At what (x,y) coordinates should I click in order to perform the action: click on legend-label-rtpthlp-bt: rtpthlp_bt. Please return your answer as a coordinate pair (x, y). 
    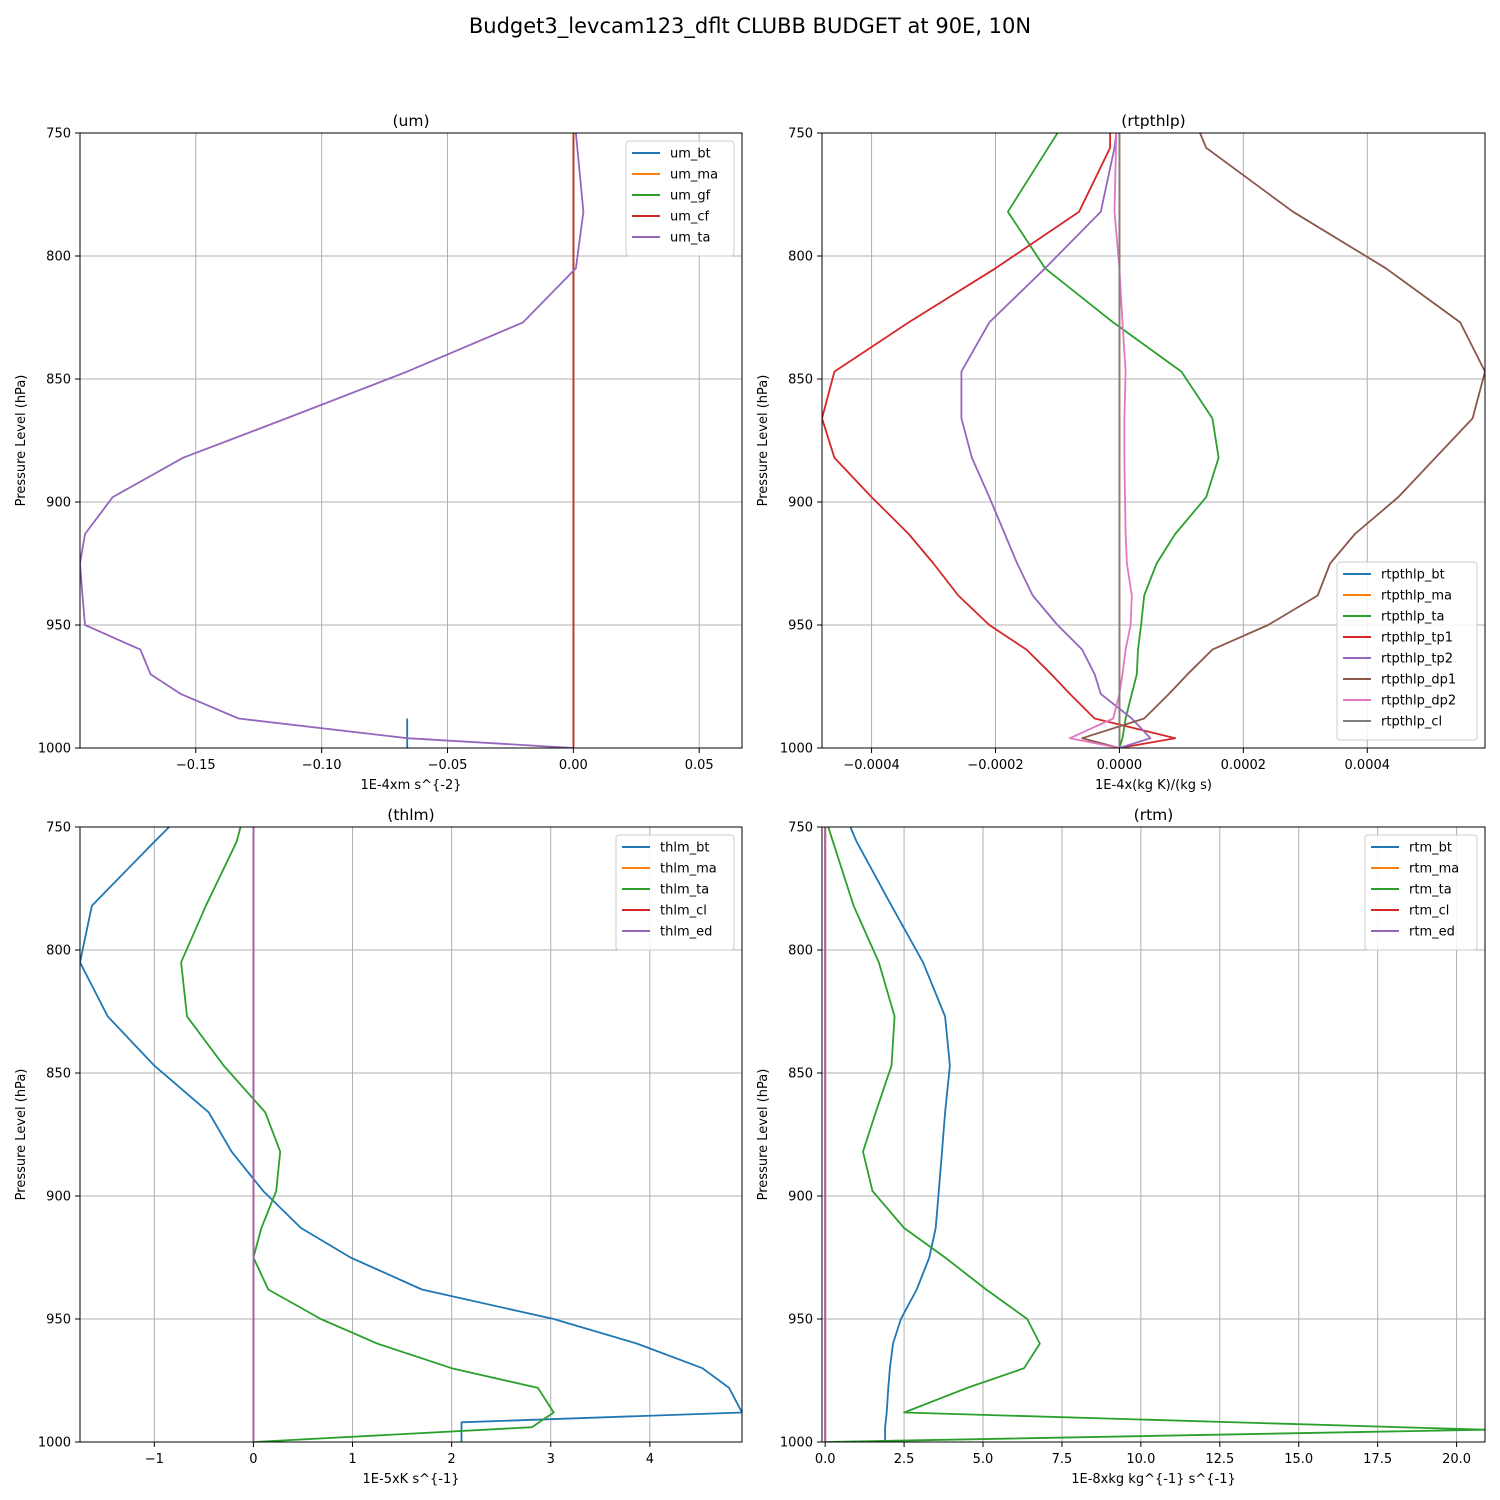
    Looking at the image, I should click on (1413, 575).